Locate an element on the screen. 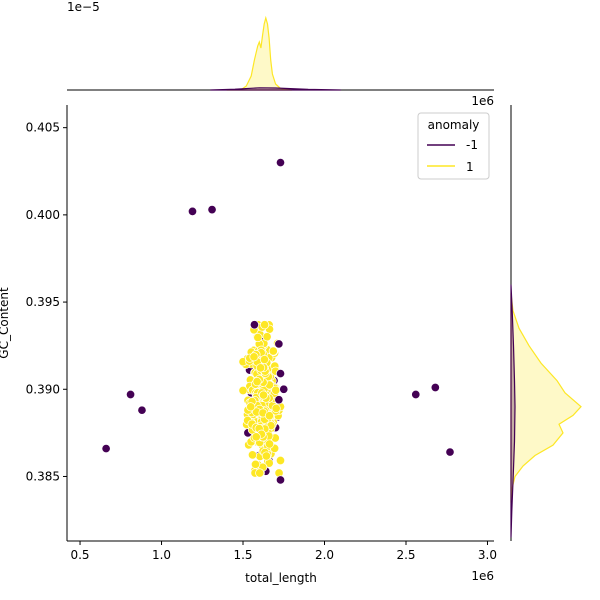  x-tick-label: 1.5 is located at coordinates (242, 555).